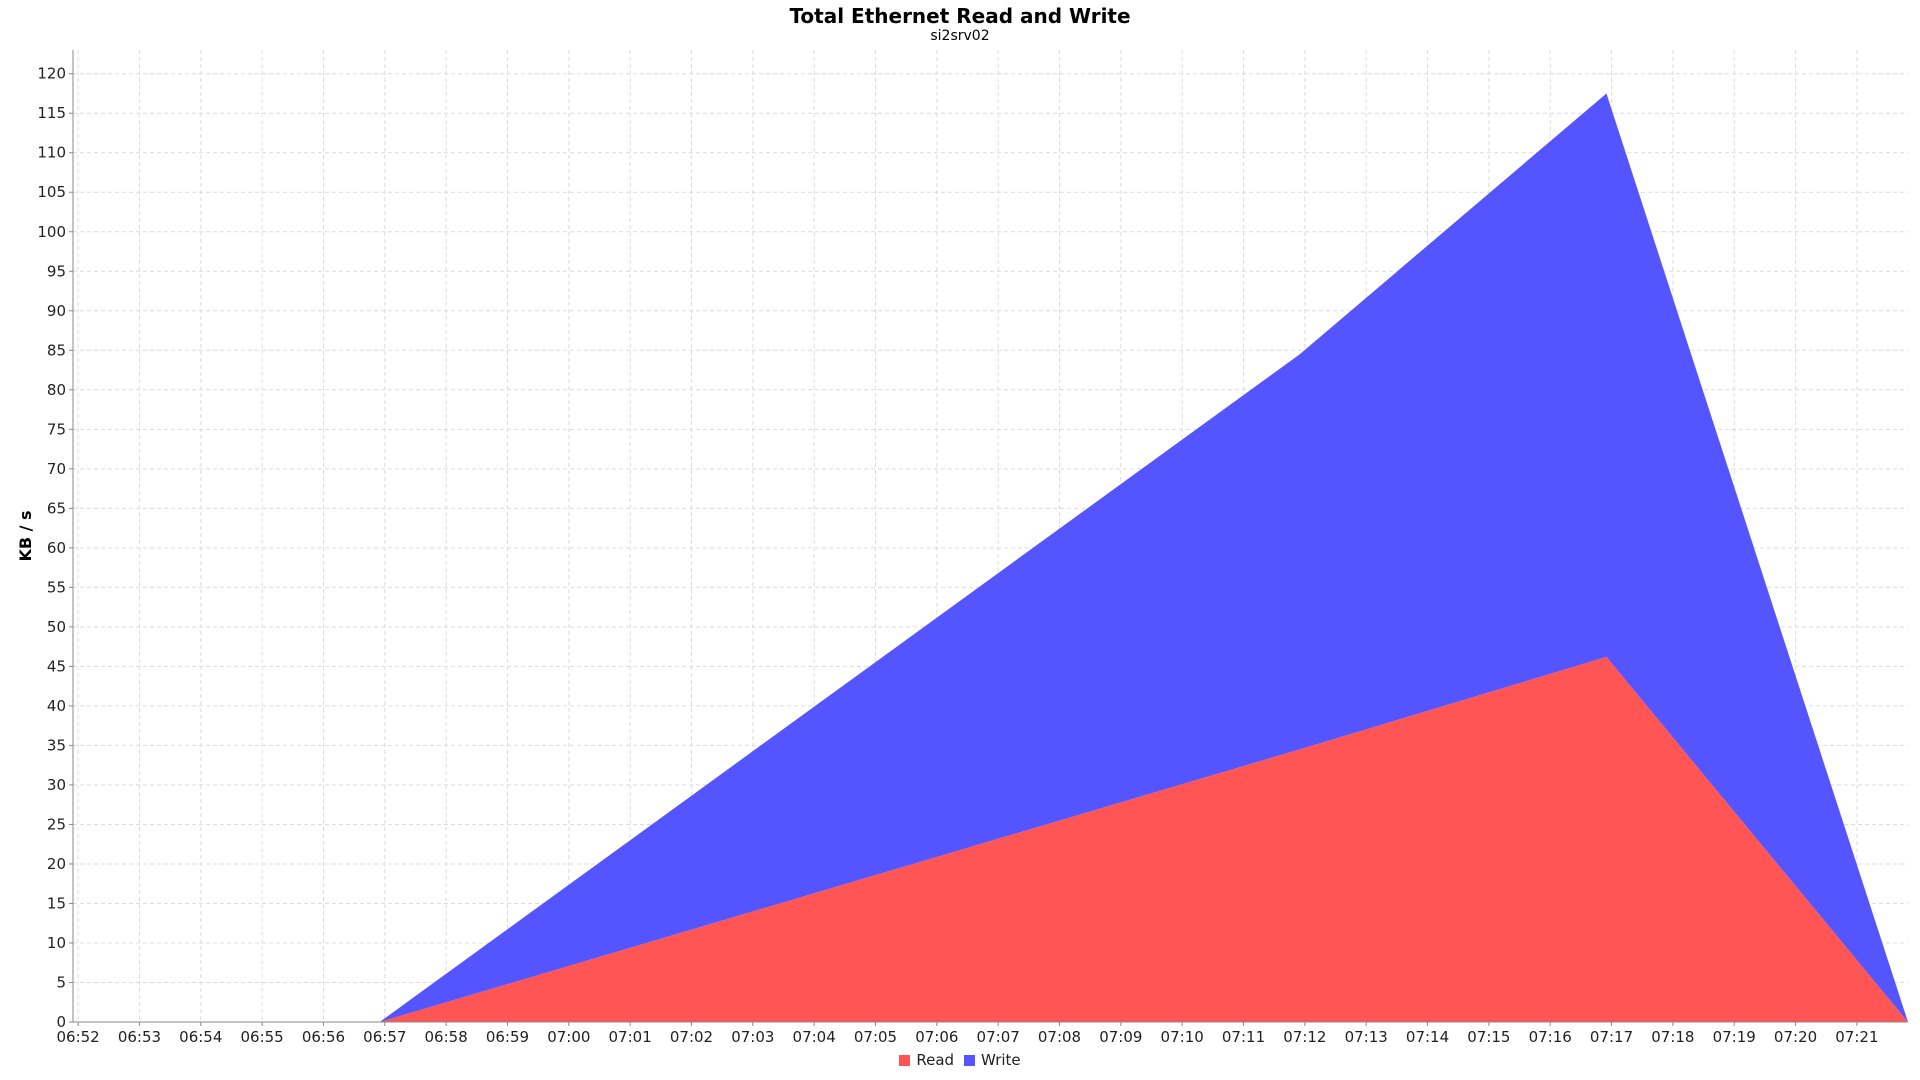 This screenshot has height=1080, width=1920. Describe the element at coordinates (1611, 1037) in the screenshot. I see `x-tick-label: 07:17` at that location.